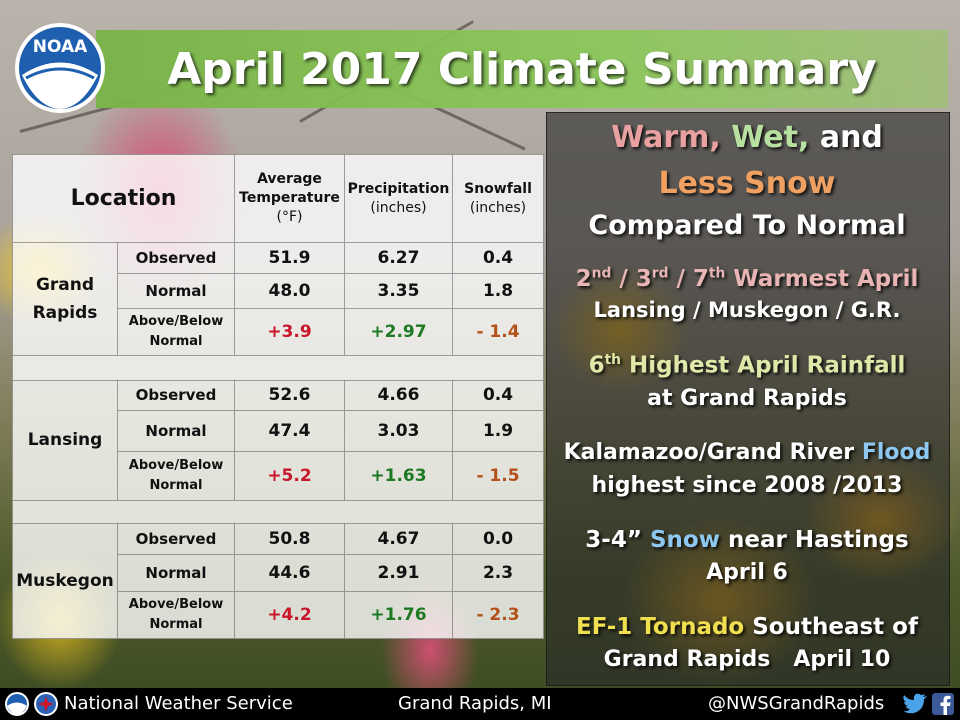 The width and height of the screenshot is (960, 720). I want to click on header-precip-line1: Precipitation, so click(398, 188).